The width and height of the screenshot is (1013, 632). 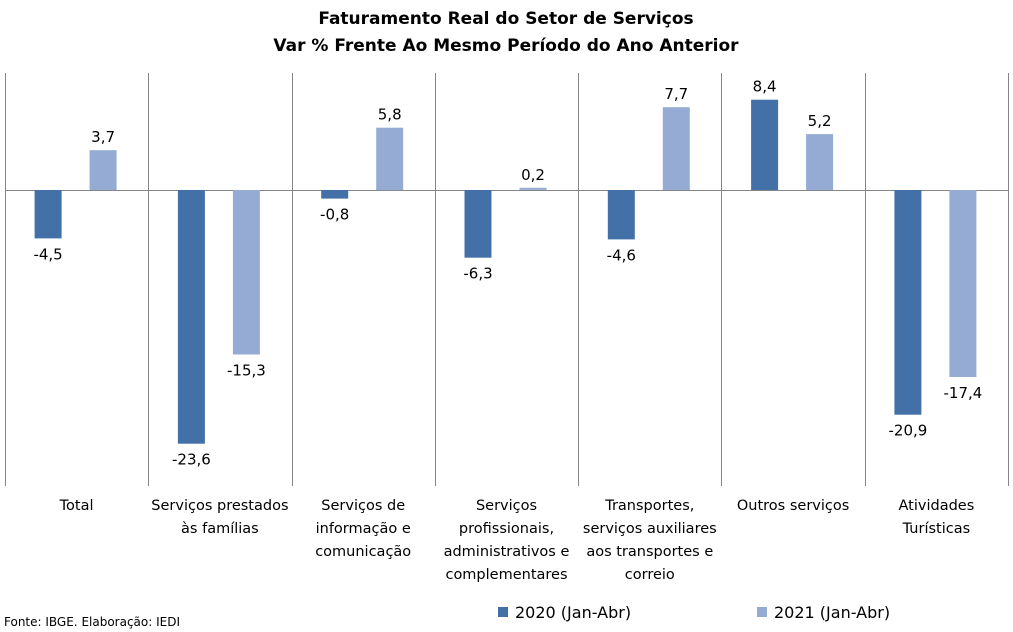 I want to click on data-label: 3,7, so click(x=103, y=137).